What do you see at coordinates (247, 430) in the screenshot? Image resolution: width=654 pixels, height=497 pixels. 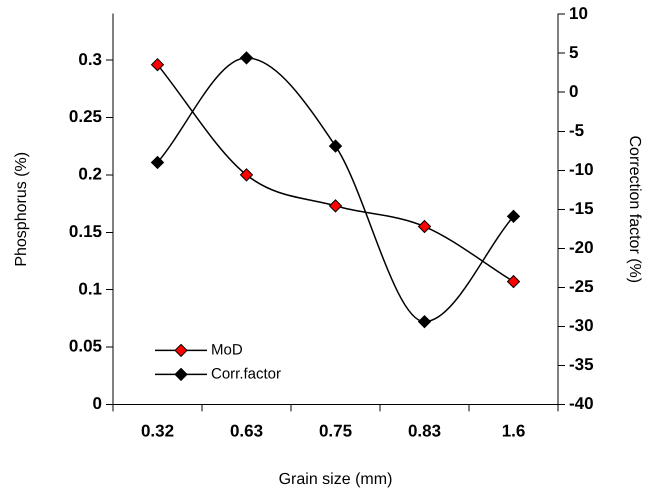 I see `x-tick-label: 0.63` at bounding box center [247, 430].